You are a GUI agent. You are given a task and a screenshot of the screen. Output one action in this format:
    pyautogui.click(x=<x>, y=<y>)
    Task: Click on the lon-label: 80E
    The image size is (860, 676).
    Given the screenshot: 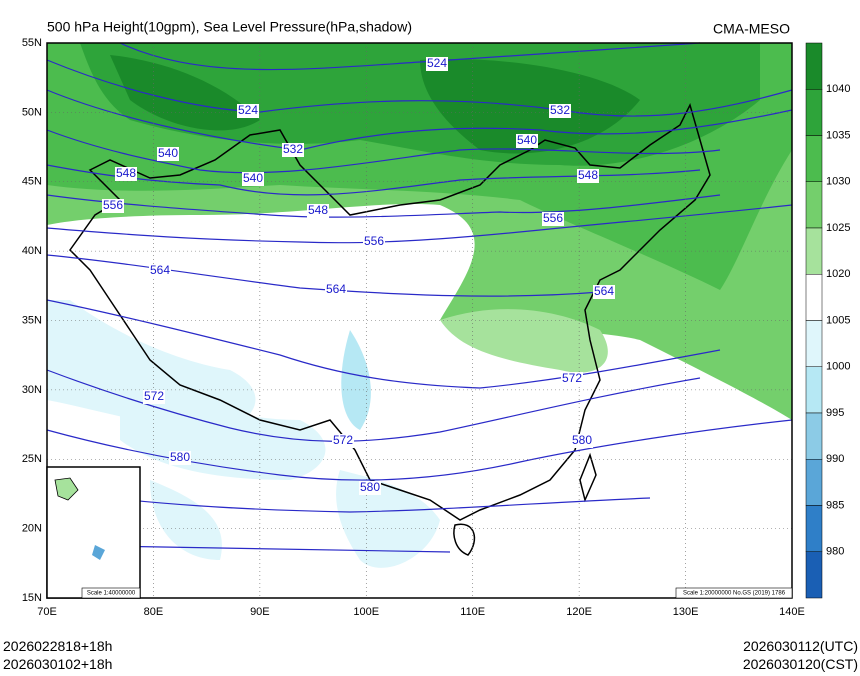 What is the action you would take?
    pyautogui.click(x=154, y=612)
    